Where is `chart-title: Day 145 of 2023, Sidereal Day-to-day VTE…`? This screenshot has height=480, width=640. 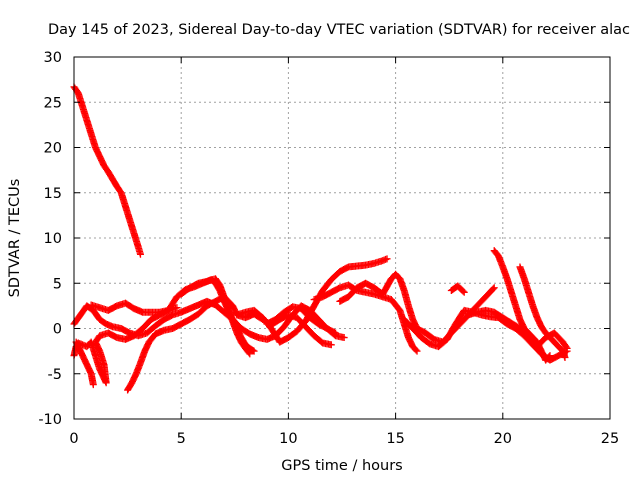 chart-title: Day 145 of 2023, Sidereal Day-to-day VTE… is located at coordinates (339, 30).